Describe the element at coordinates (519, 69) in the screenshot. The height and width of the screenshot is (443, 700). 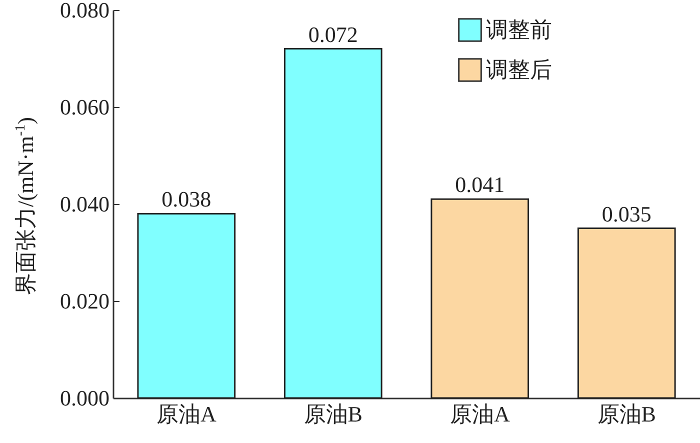
I see `legend-label: 调整后` at that location.